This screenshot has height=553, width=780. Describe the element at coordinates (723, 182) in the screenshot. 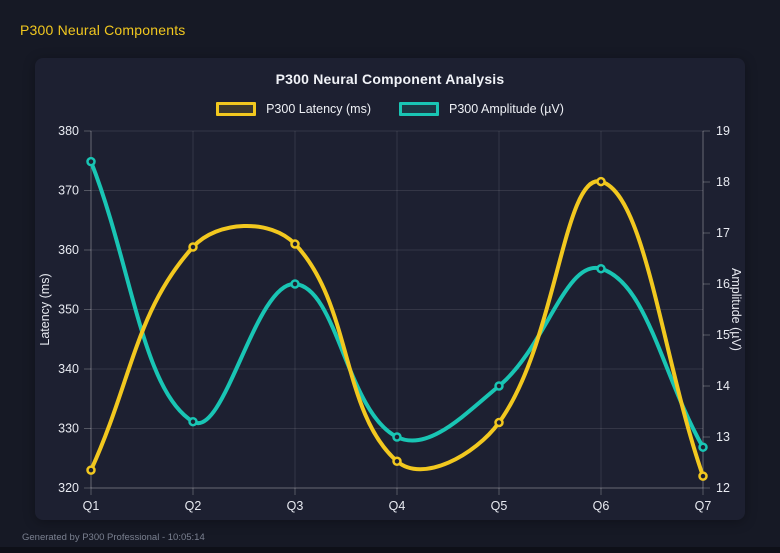

I see `right-tick-label: 18` at that location.